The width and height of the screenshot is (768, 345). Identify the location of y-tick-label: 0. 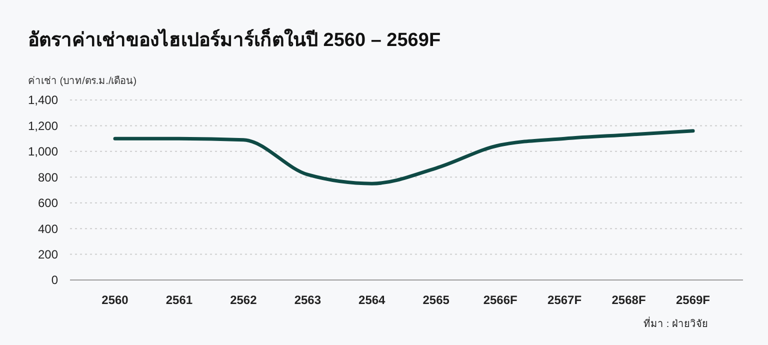
(54, 280).